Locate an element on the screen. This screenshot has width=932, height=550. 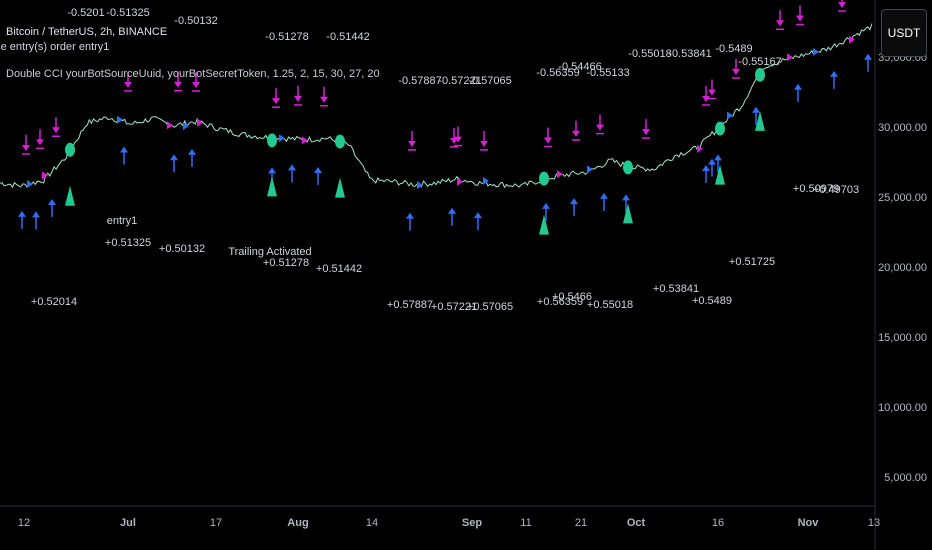
x-tick-label: 16 is located at coordinates (718, 523).